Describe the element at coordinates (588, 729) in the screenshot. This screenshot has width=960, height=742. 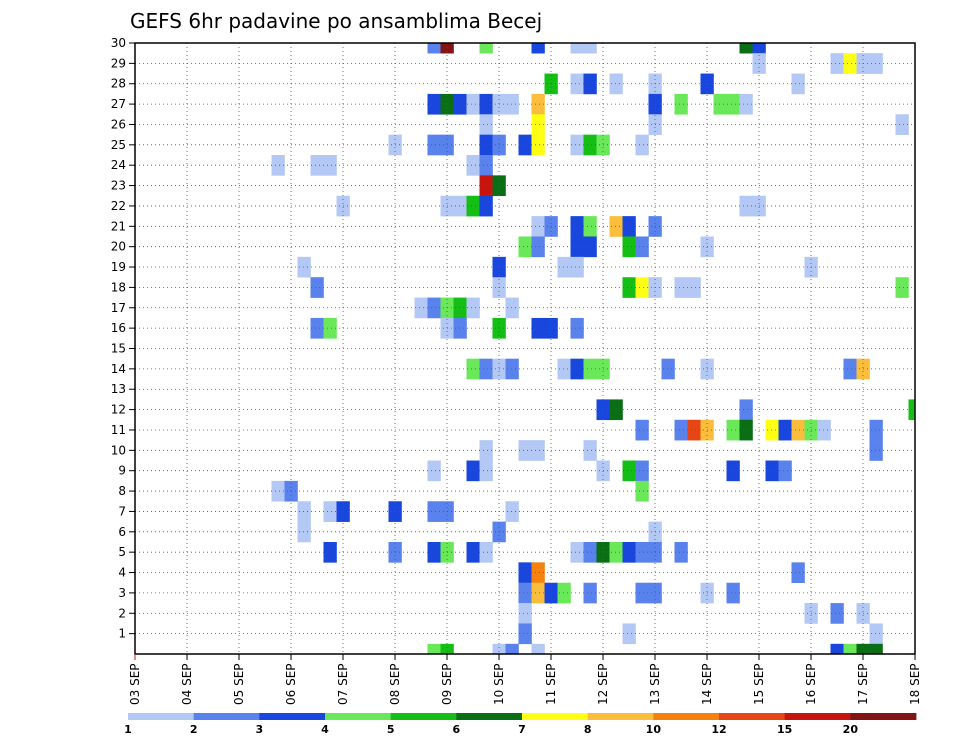
I see `legend-label: 8` at that location.